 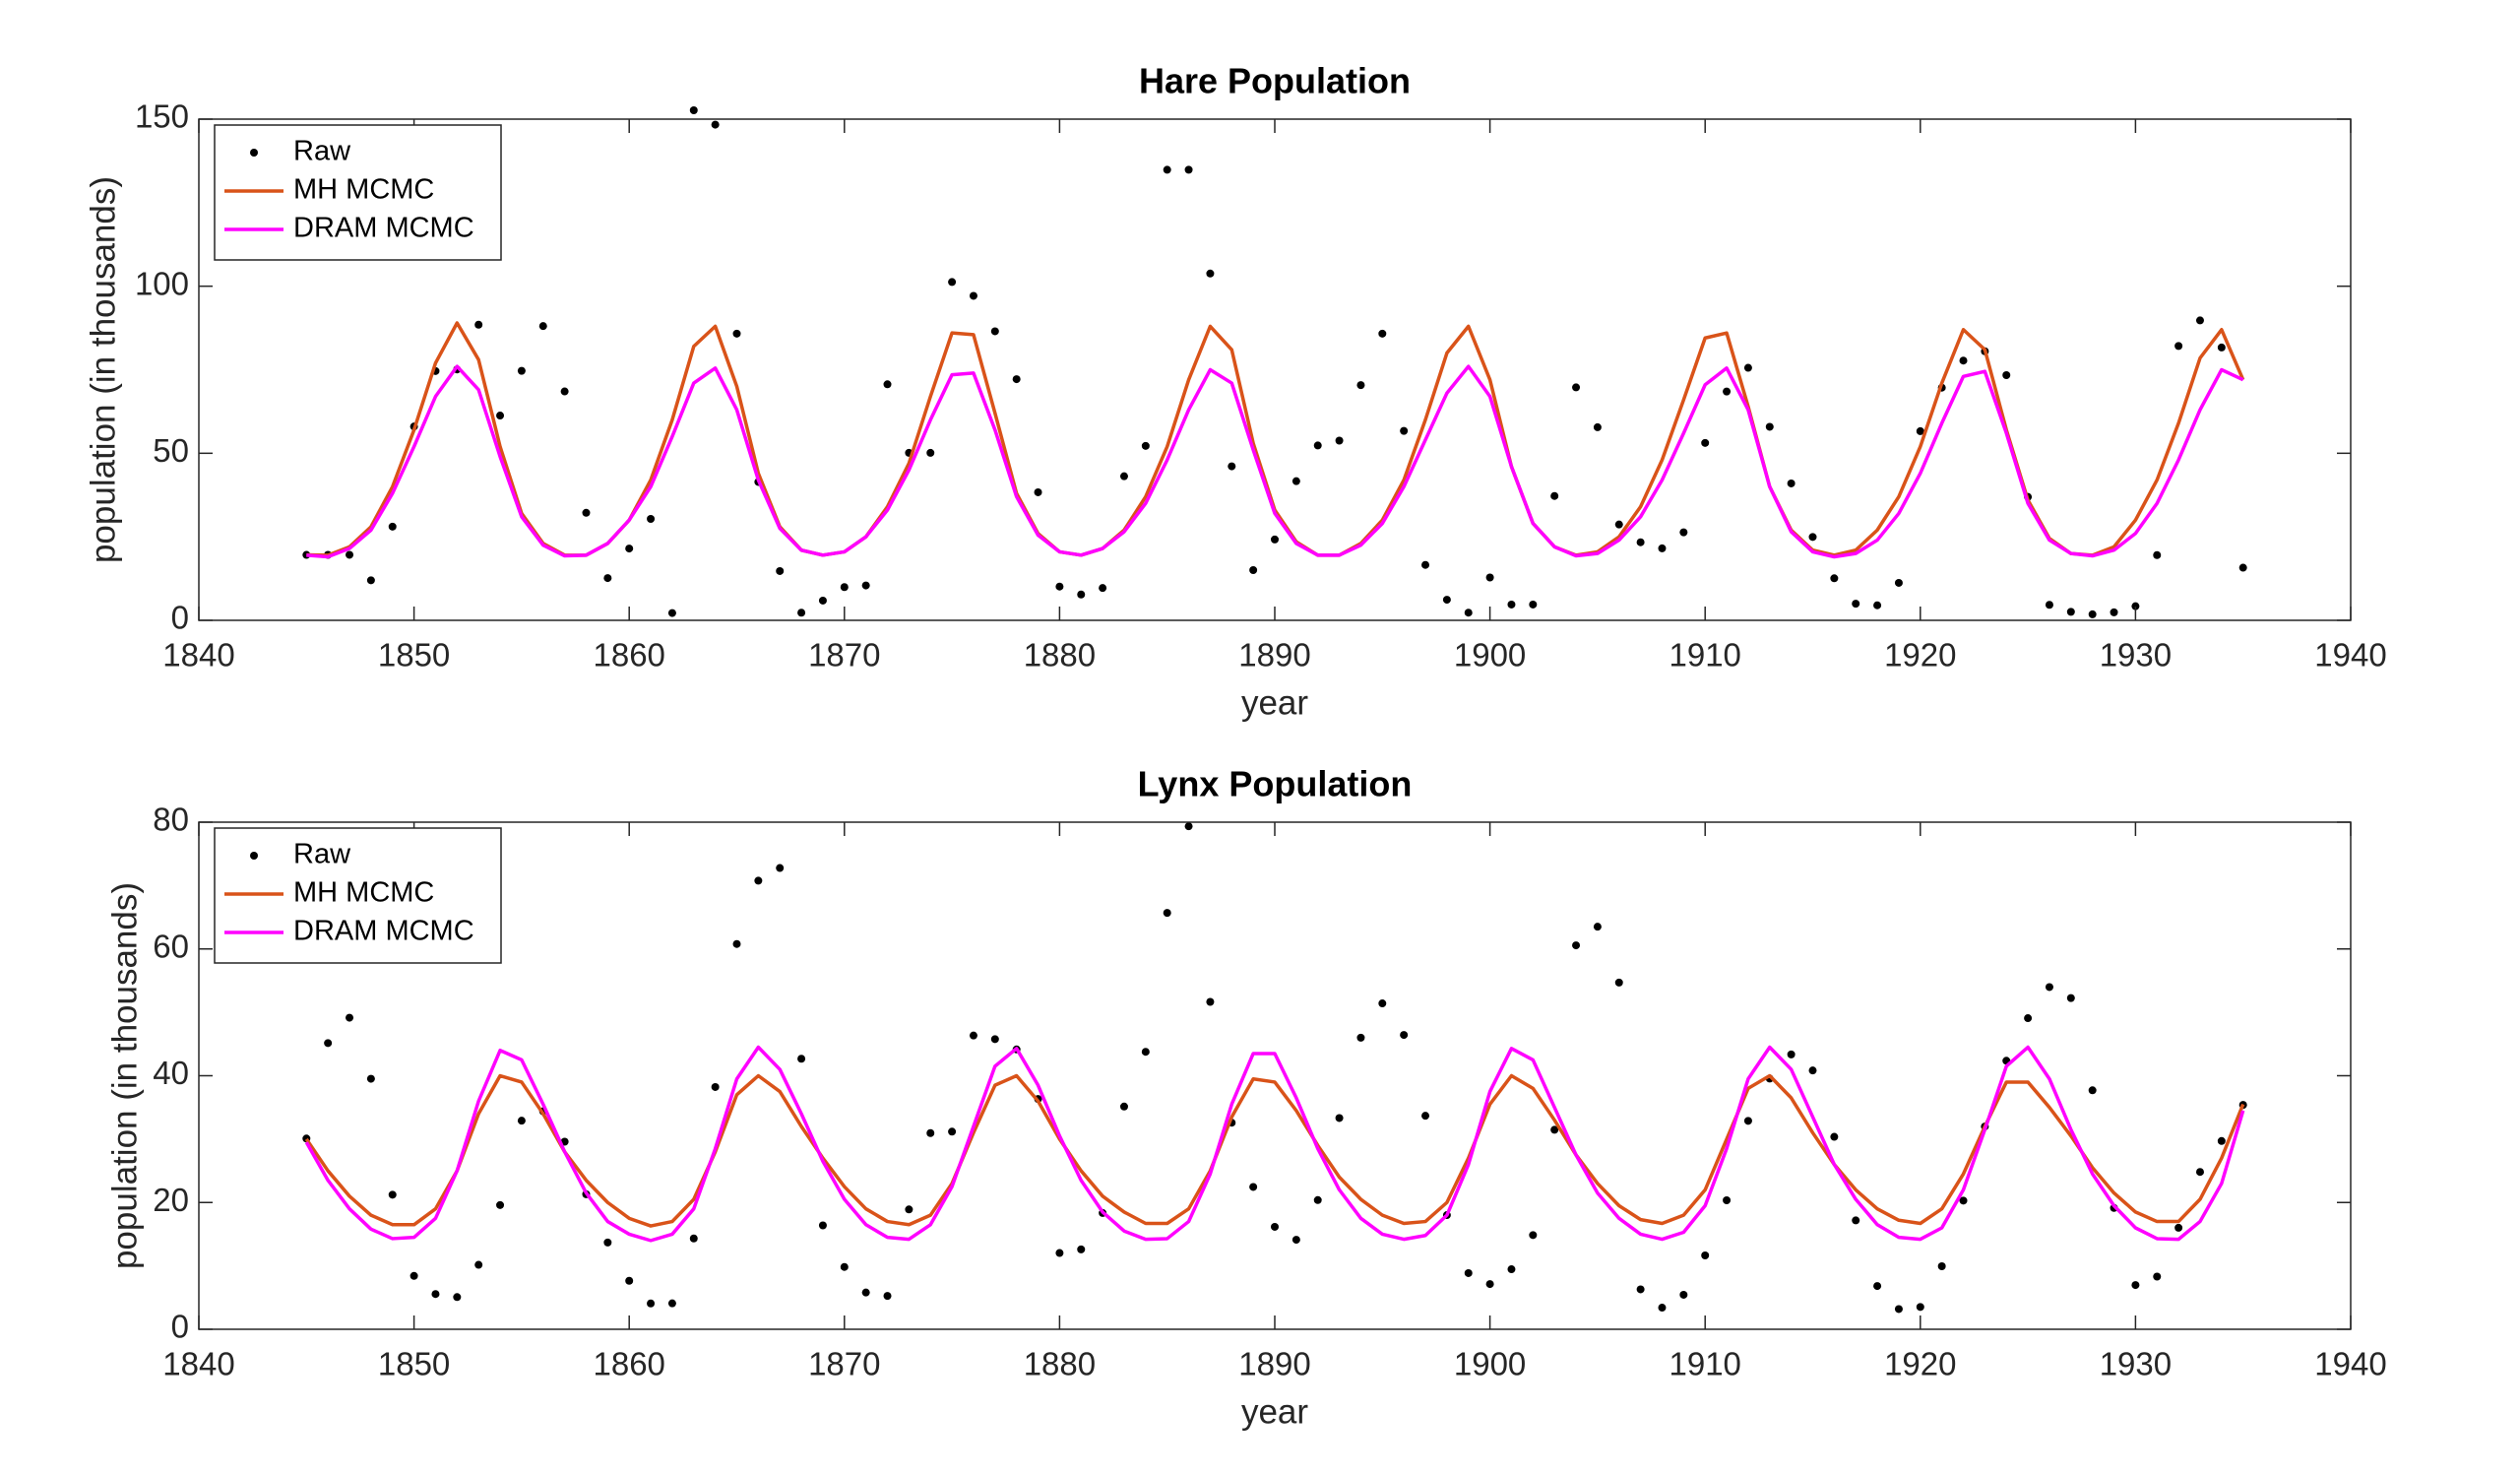 I want to click on chart-title: Hare Population, so click(x=1275, y=81).